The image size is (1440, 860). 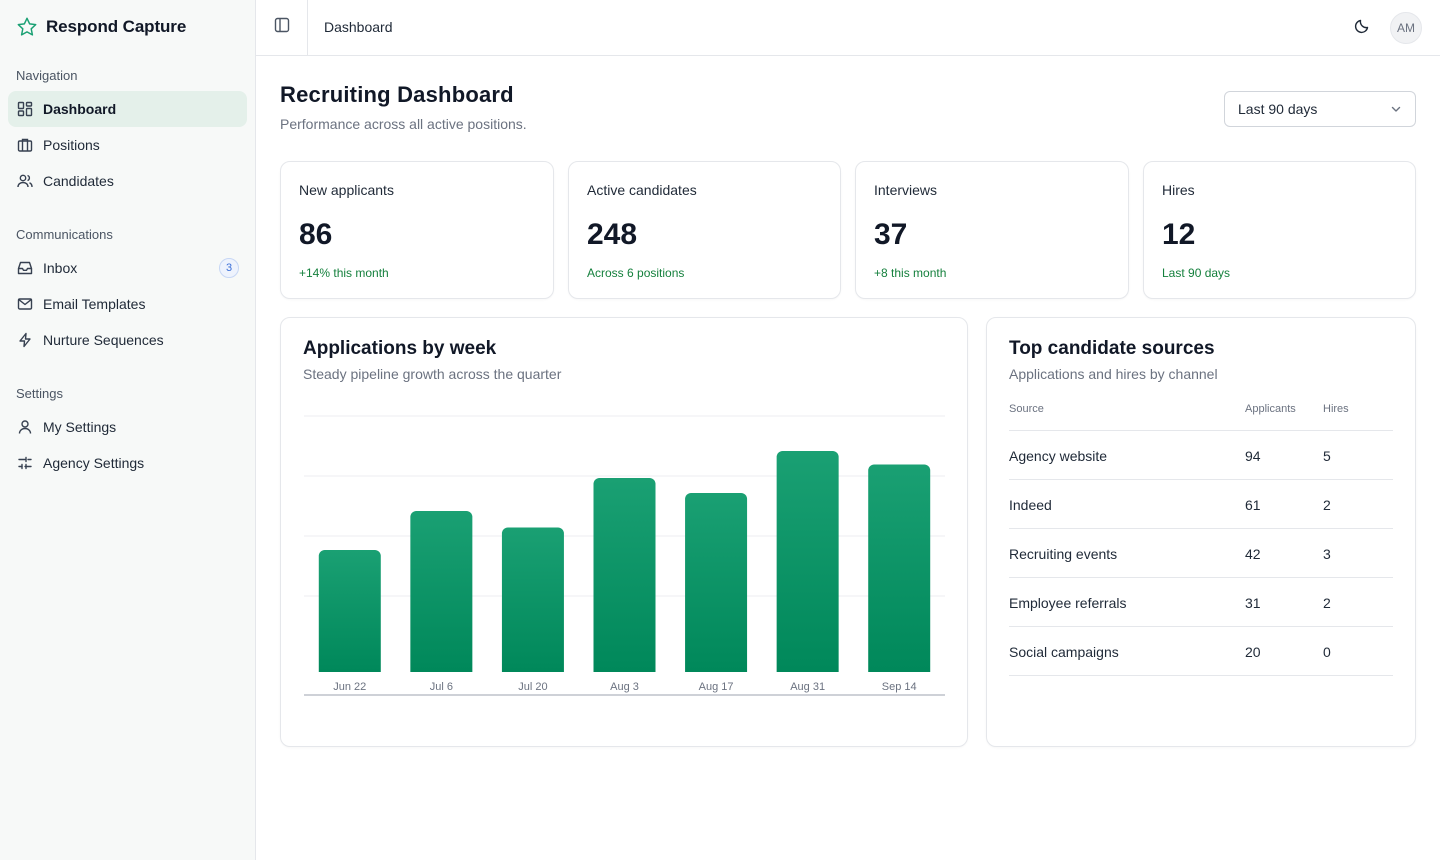 I want to click on sidebar-item-label: Inbox, so click(x=60, y=268).